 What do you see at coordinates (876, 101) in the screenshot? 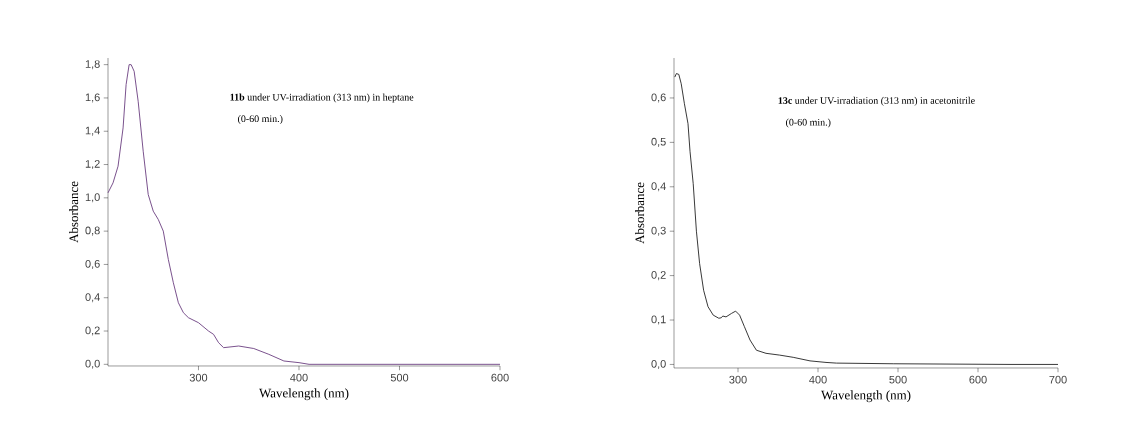
I see `annotation: 13c under UV-irradiation (313 nm) in acetonitrile` at bounding box center [876, 101].